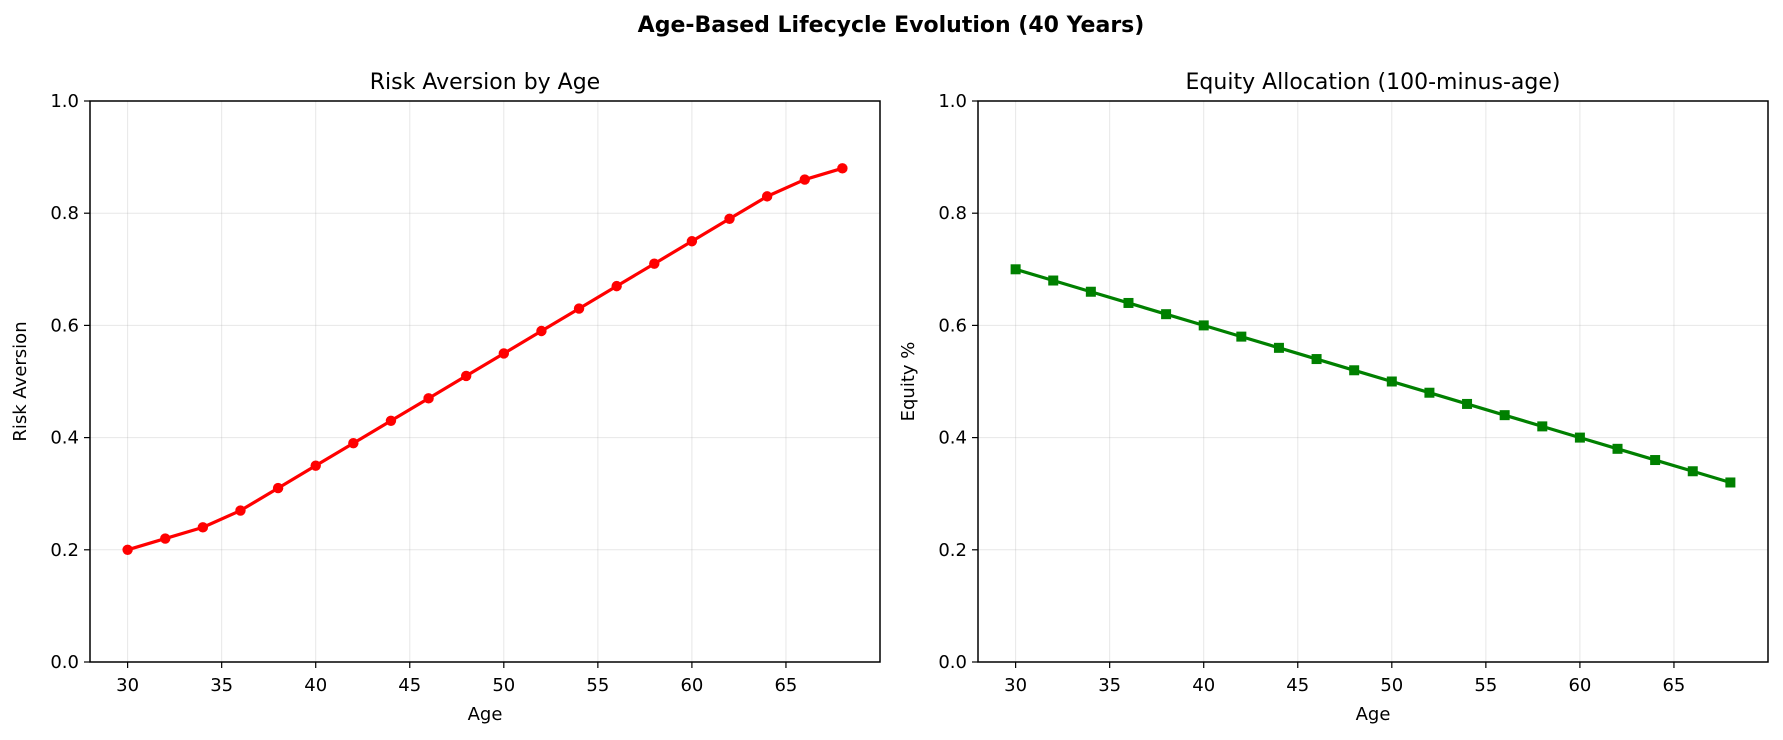  I want to click on chart-title: Equity Allocation (100-minus-age), so click(1373, 82).